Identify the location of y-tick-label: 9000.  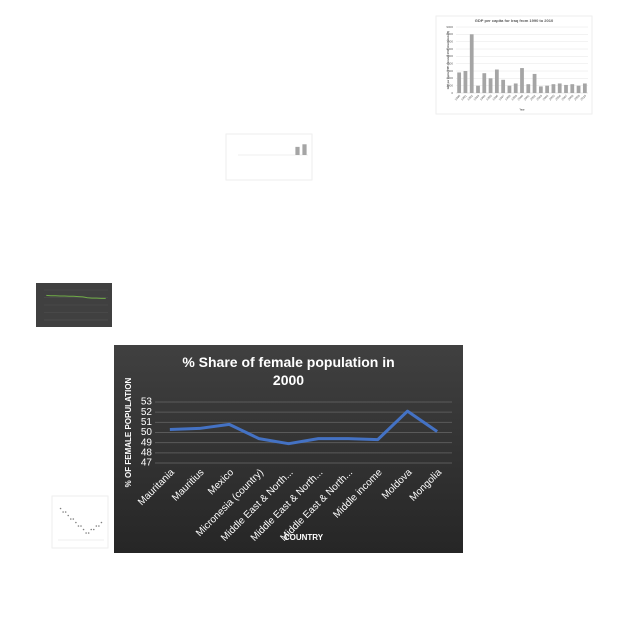
(449, 27).